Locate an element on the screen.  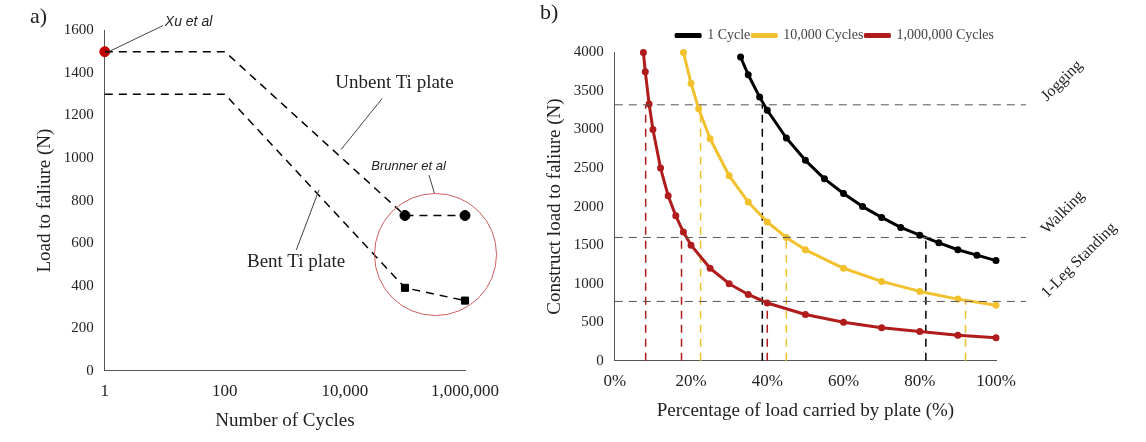
x-tick-label: 1,000,000 is located at coordinates (465, 391).